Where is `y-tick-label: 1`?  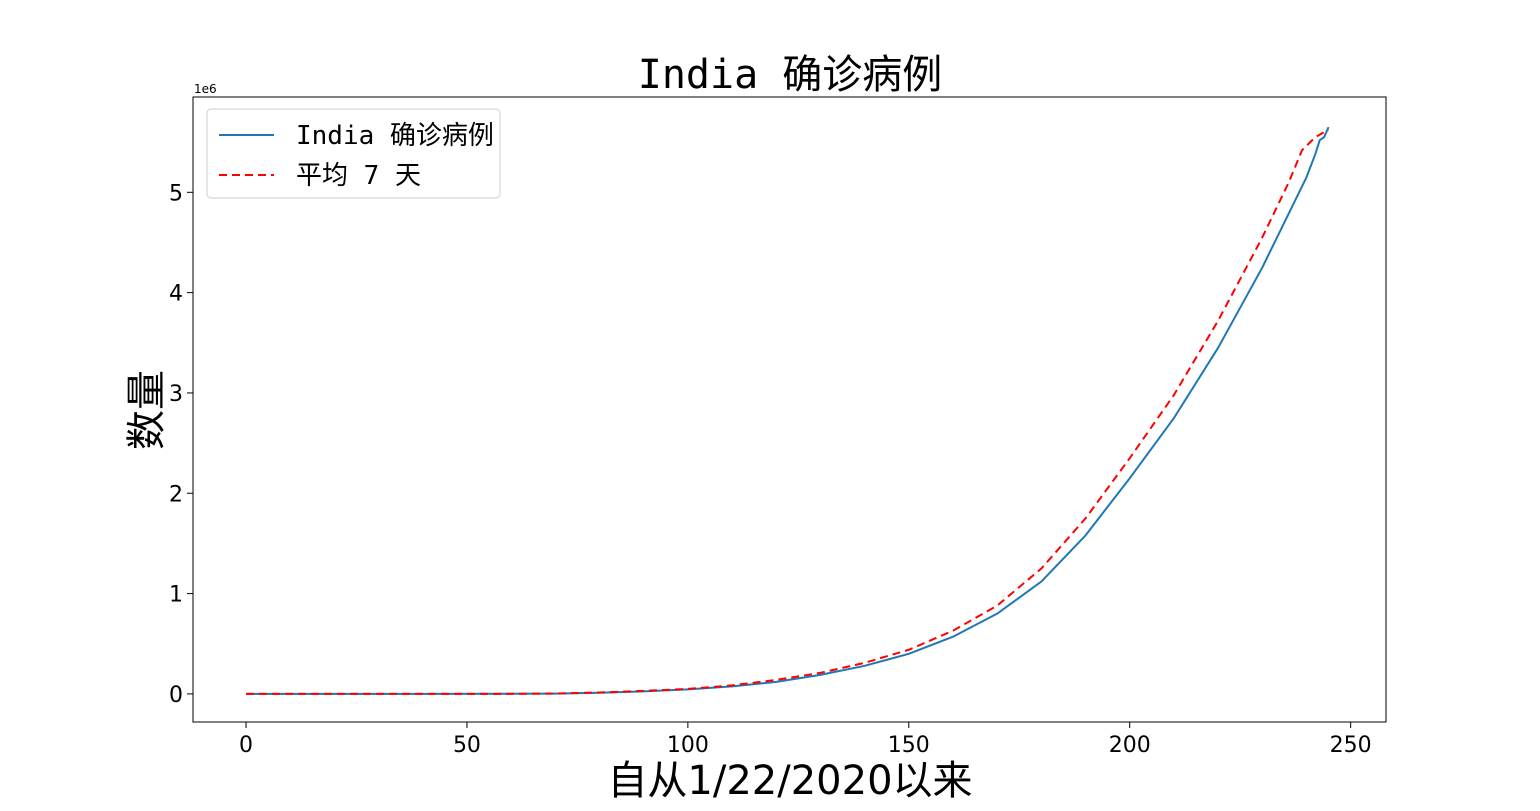 y-tick-label: 1 is located at coordinates (176, 595).